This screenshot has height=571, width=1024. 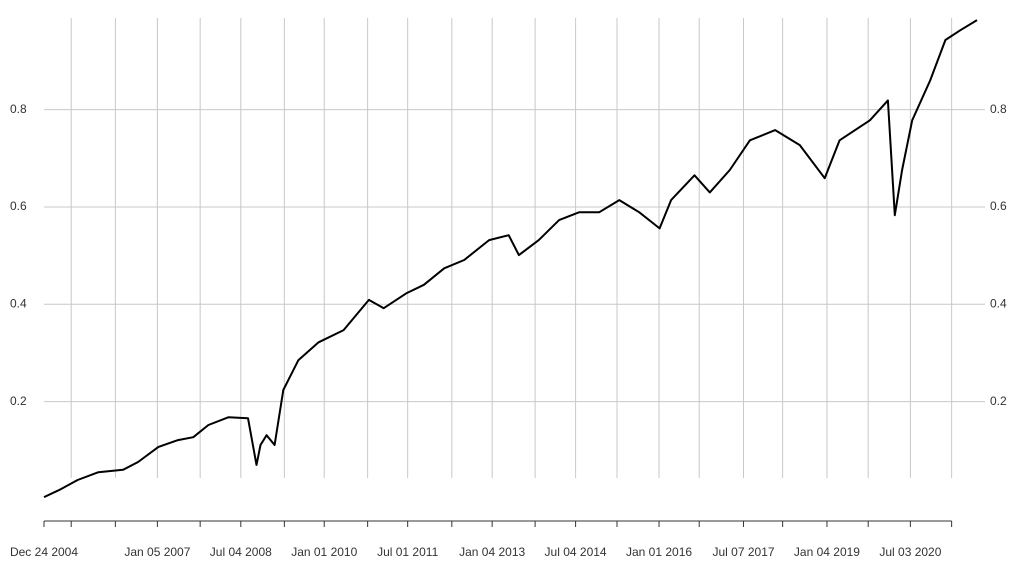 What do you see at coordinates (998, 206) in the screenshot?
I see `y-tick-label-right: 0.6` at bounding box center [998, 206].